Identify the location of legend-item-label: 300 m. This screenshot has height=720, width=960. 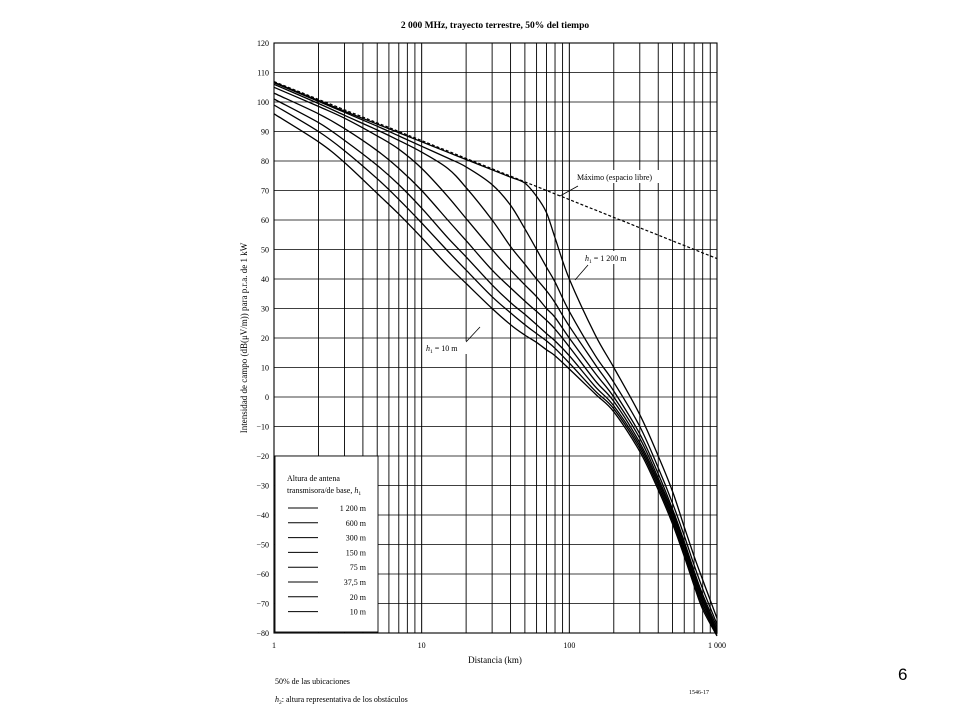
(356, 538).